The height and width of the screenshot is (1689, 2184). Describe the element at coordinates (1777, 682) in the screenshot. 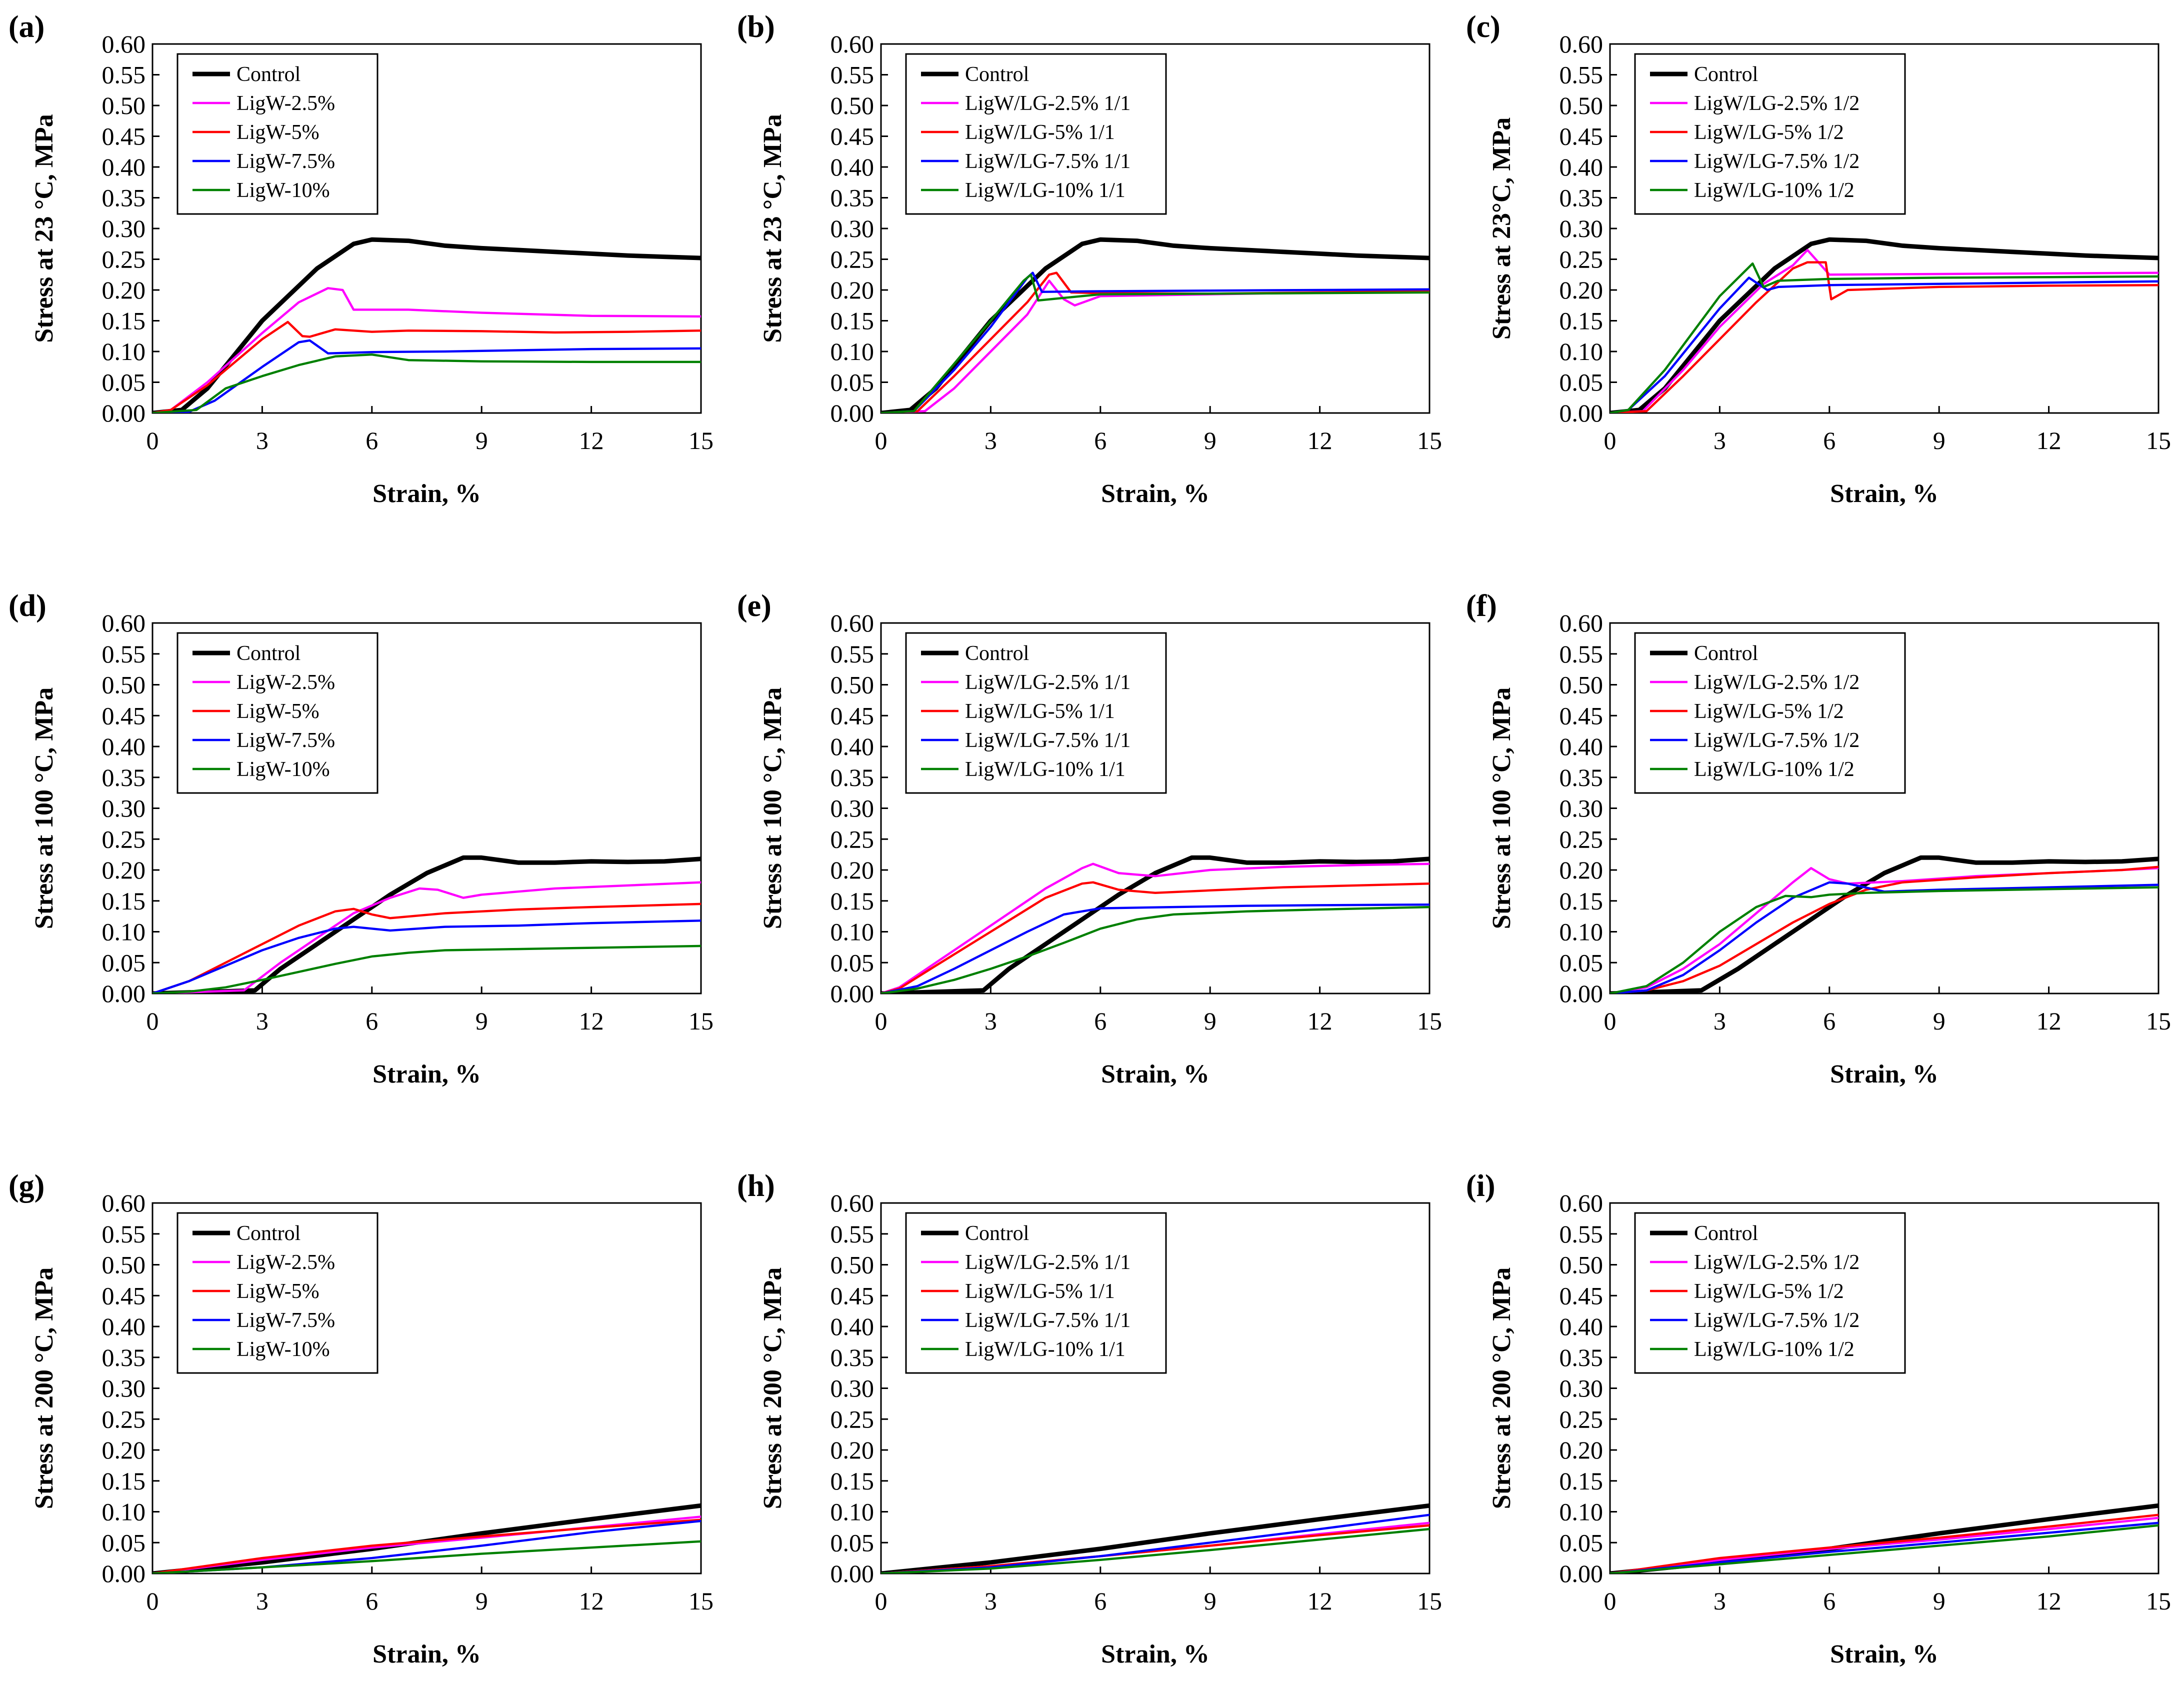

I see `legend-entry: LigW/LG-2.5% 1/2` at that location.